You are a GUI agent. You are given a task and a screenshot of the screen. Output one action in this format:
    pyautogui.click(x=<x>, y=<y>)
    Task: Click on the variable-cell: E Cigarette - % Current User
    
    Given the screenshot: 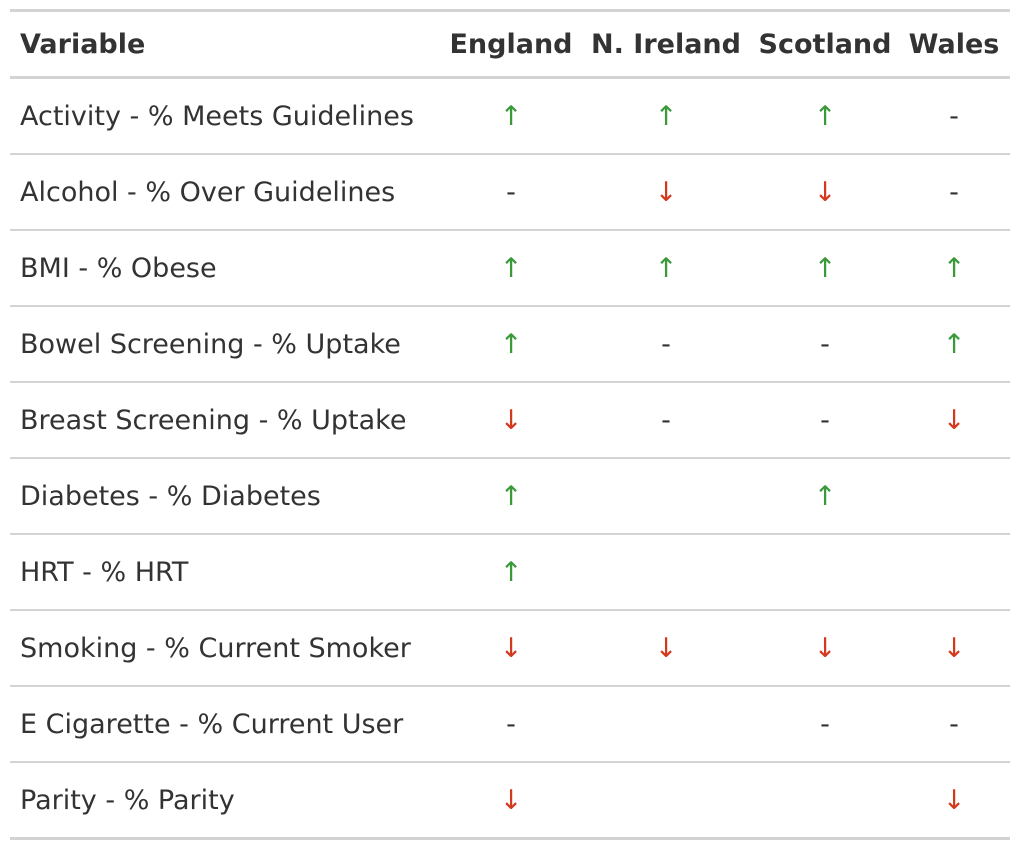 What is the action you would take?
    pyautogui.click(x=212, y=724)
    